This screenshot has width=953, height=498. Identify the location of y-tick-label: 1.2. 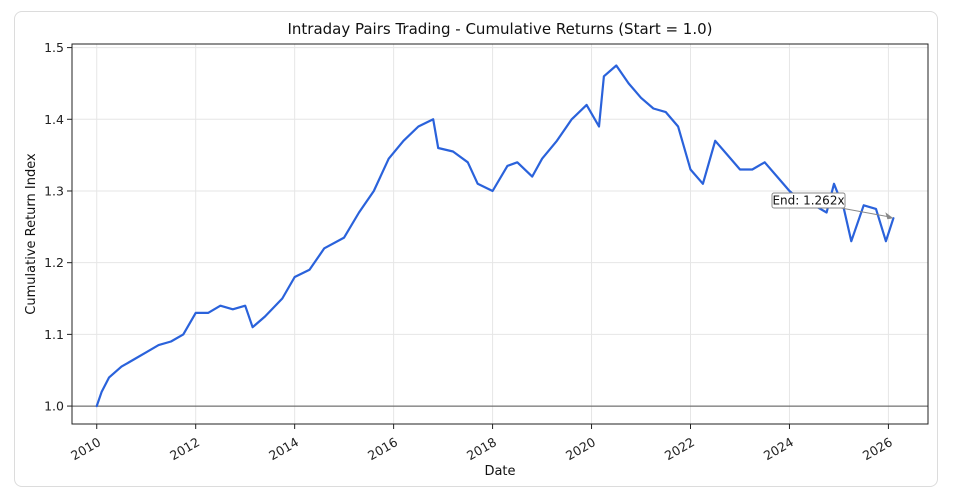
(54, 262).